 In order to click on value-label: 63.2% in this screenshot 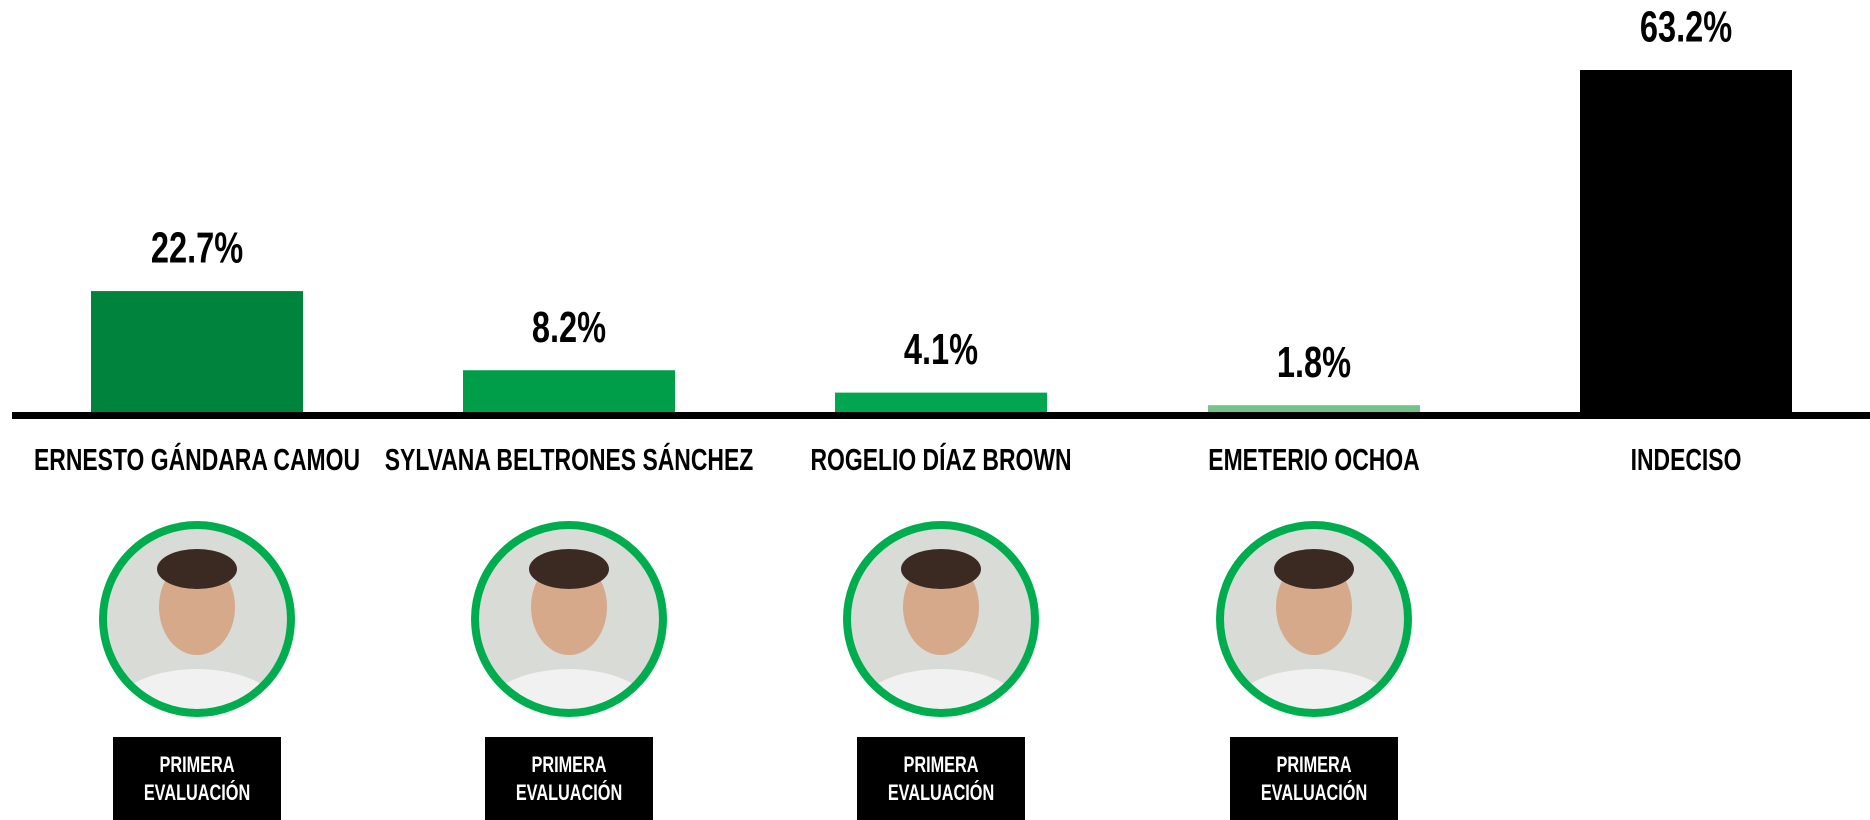, I will do `click(1686, 27)`.